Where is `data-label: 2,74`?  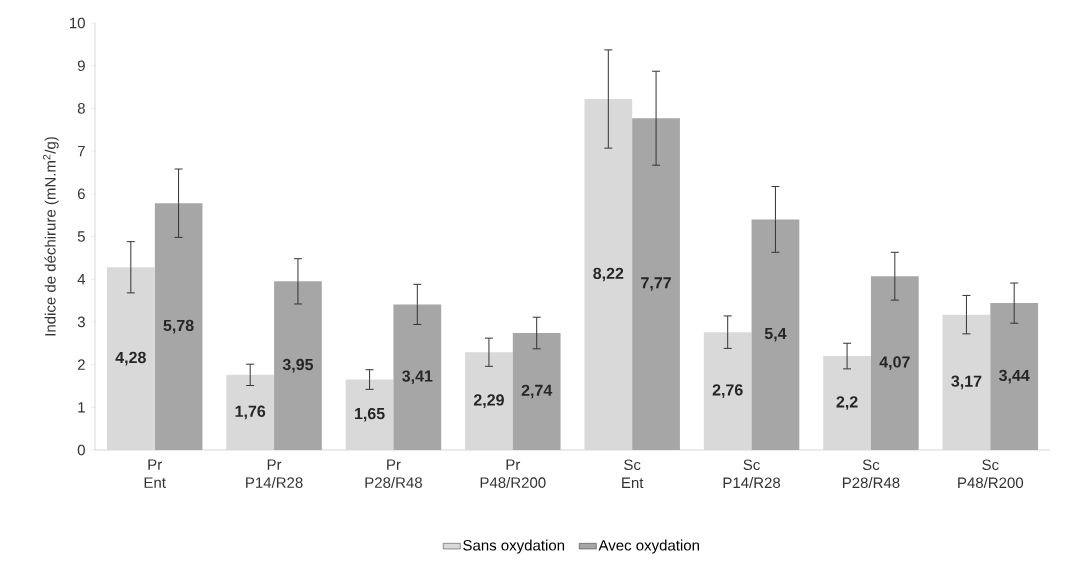
data-label: 2,74 is located at coordinates (537, 391).